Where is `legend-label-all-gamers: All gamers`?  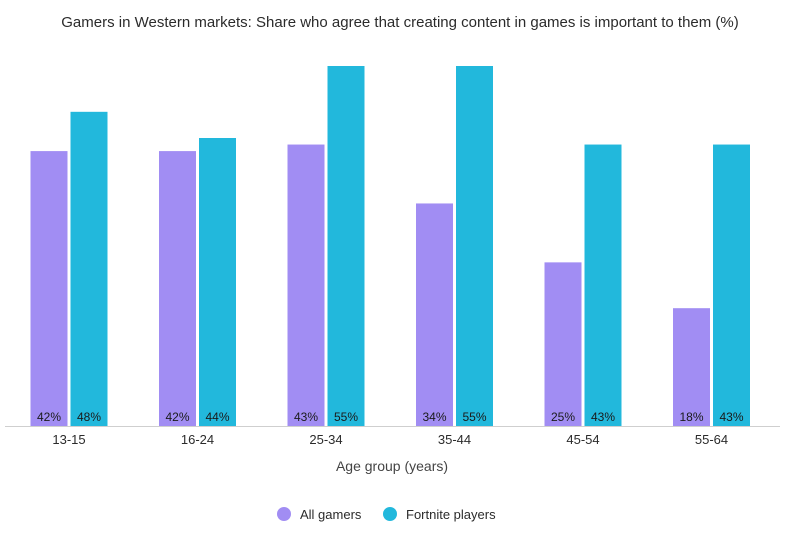 legend-label-all-gamers: All gamers is located at coordinates (331, 514).